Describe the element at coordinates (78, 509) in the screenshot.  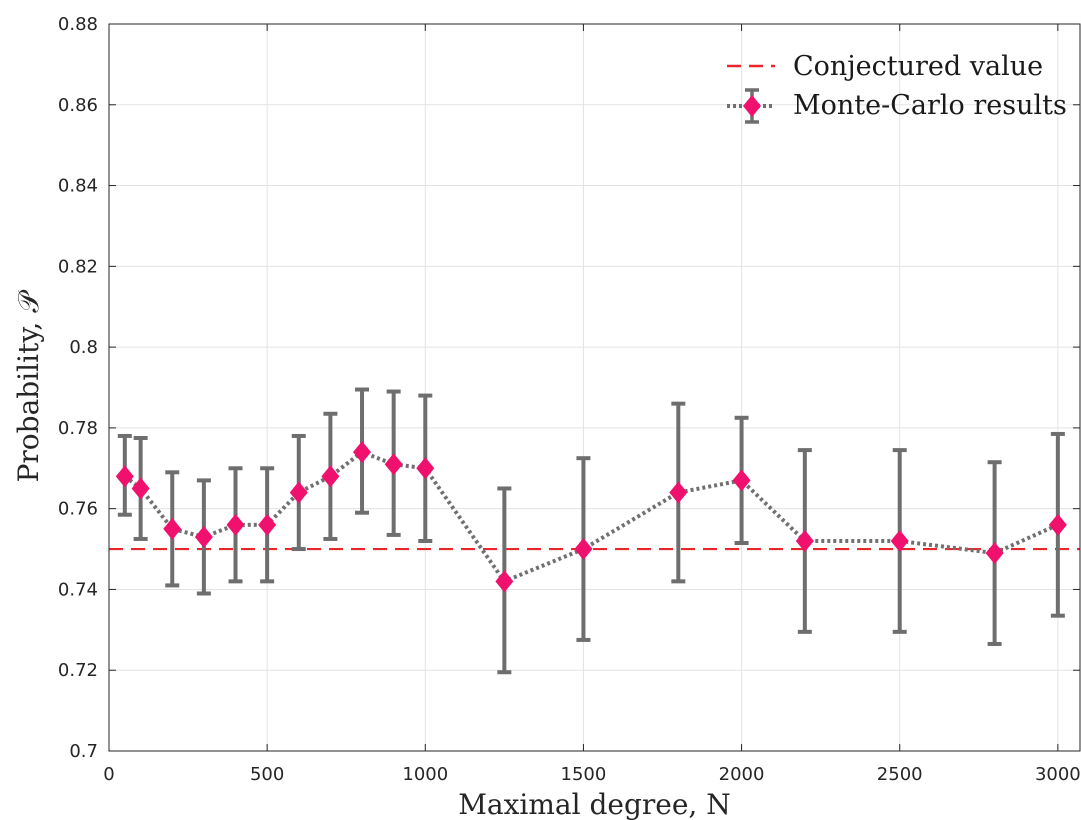
I see `y-tick-label: 0.76` at that location.